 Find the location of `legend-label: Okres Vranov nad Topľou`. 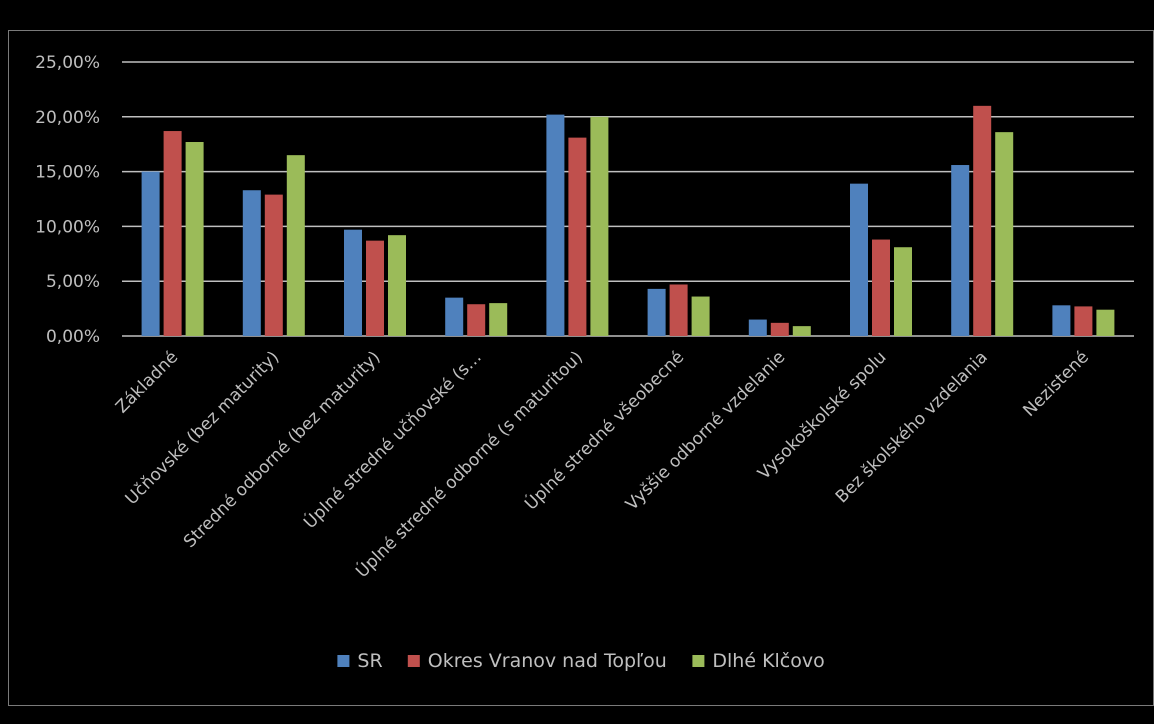

legend-label: Okres Vranov nad Topľou is located at coordinates (547, 661).